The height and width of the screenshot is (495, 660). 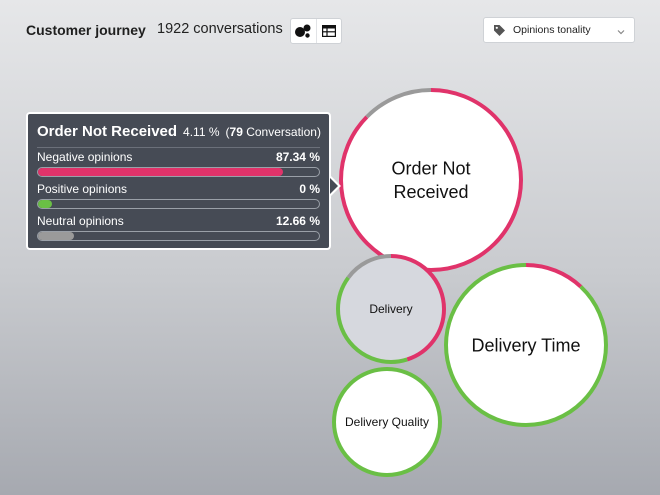 What do you see at coordinates (82, 189) in the screenshot?
I see `positive-opinions-label: Positive opinions` at bounding box center [82, 189].